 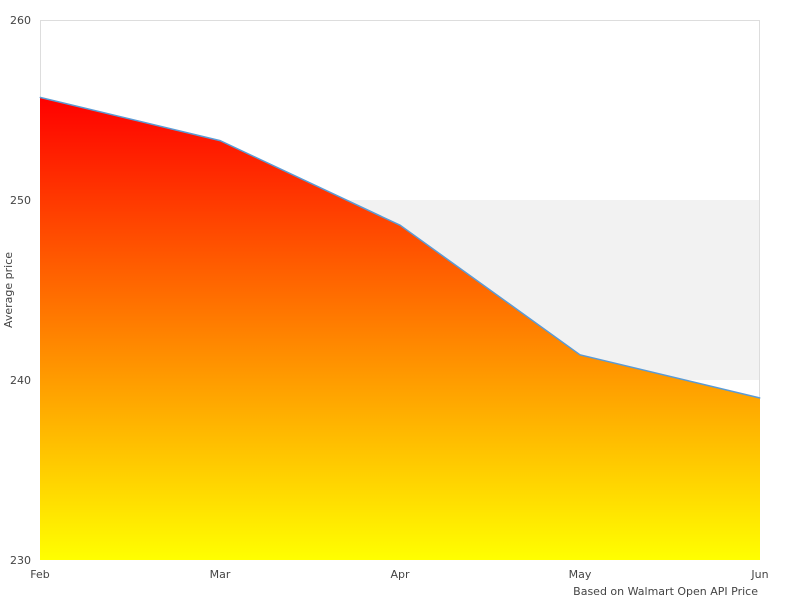 I want to click on y-tick-label: 250, so click(x=20, y=200).